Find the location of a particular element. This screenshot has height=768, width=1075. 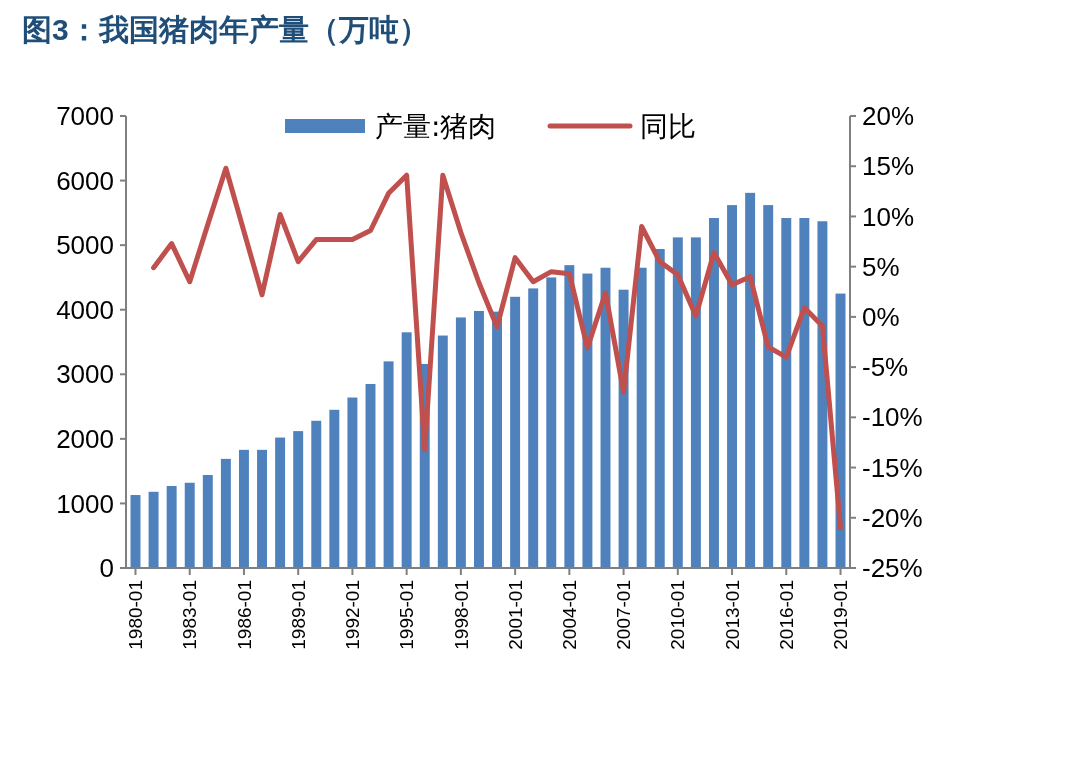

y-tick-label: 1000 is located at coordinates (85, 503).